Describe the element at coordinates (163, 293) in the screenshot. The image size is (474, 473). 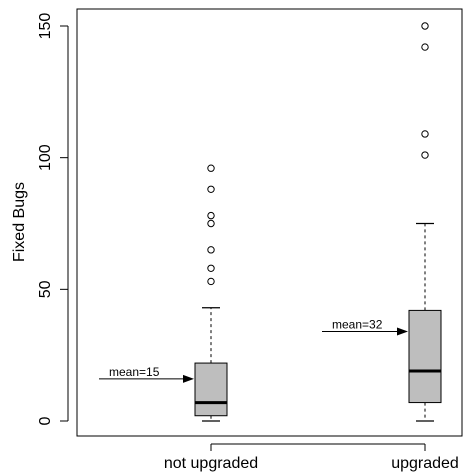
I see `box-0: mean=15` at that location.